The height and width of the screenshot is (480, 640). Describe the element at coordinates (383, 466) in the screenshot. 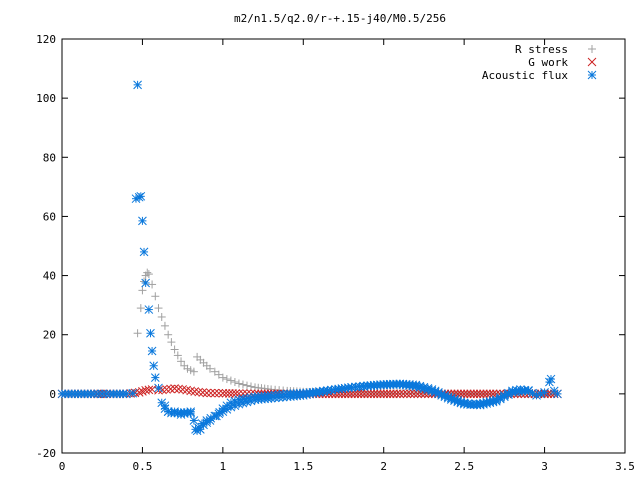

I see `x-tick-label: 2` at that location.